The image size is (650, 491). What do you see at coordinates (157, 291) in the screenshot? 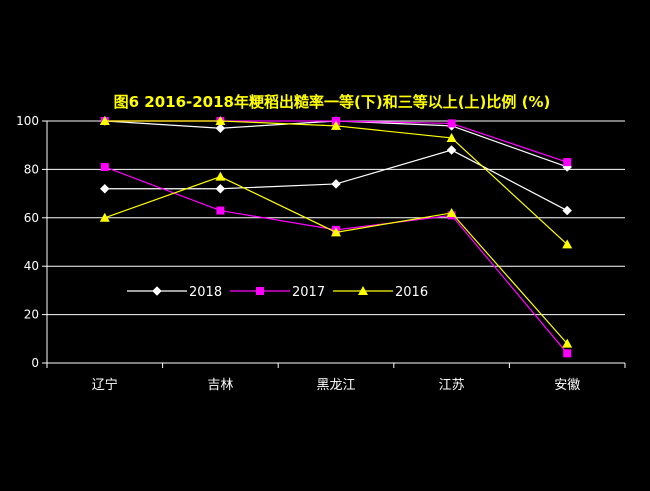
I see `legend-marker-2018` at bounding box center [157, 291].